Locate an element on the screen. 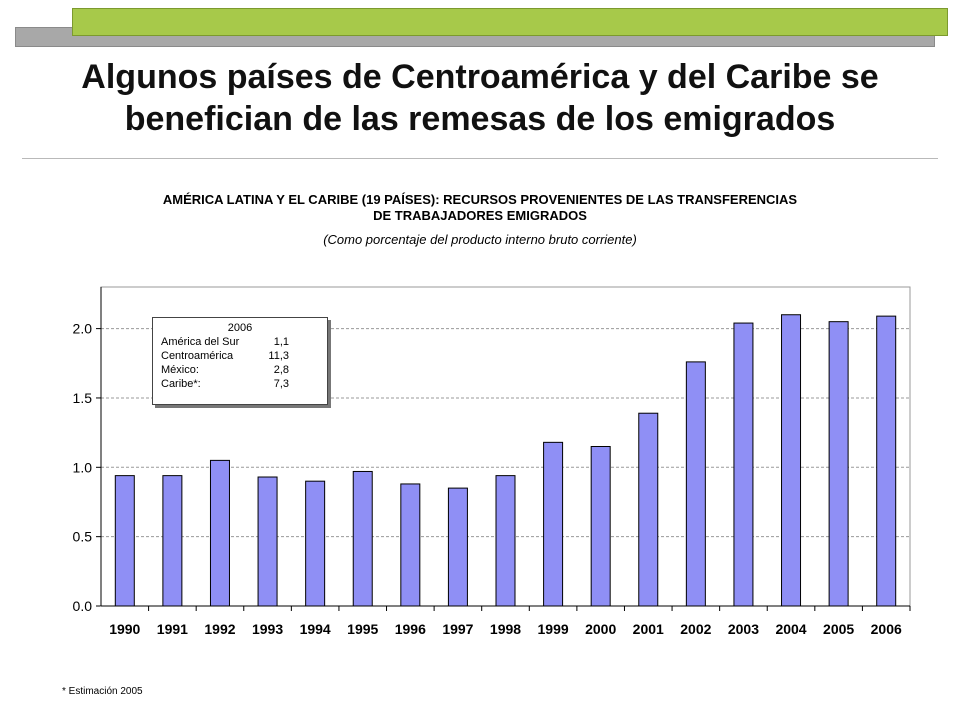 This screenshot has height=720, width=960. annotation-label: Caribe*: is located at coordinates (181, 384).